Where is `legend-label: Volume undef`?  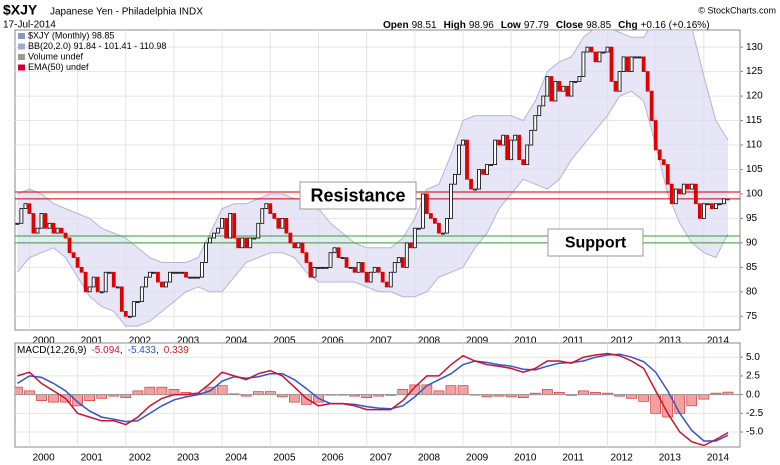
legend-label: Volume undef is located at coordinates (56, 56).